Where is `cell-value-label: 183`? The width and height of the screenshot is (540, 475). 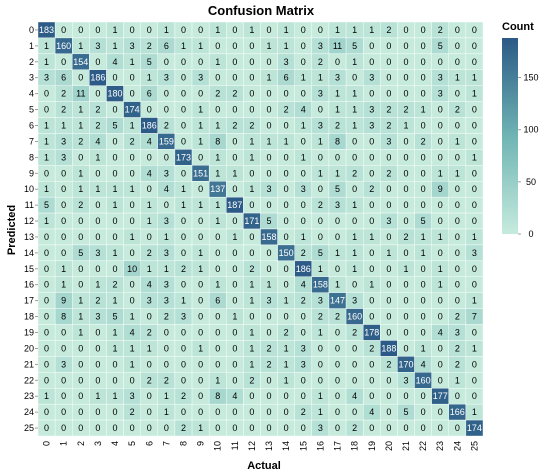 cell-value-label: 183 is located at coordinates (46, 30).